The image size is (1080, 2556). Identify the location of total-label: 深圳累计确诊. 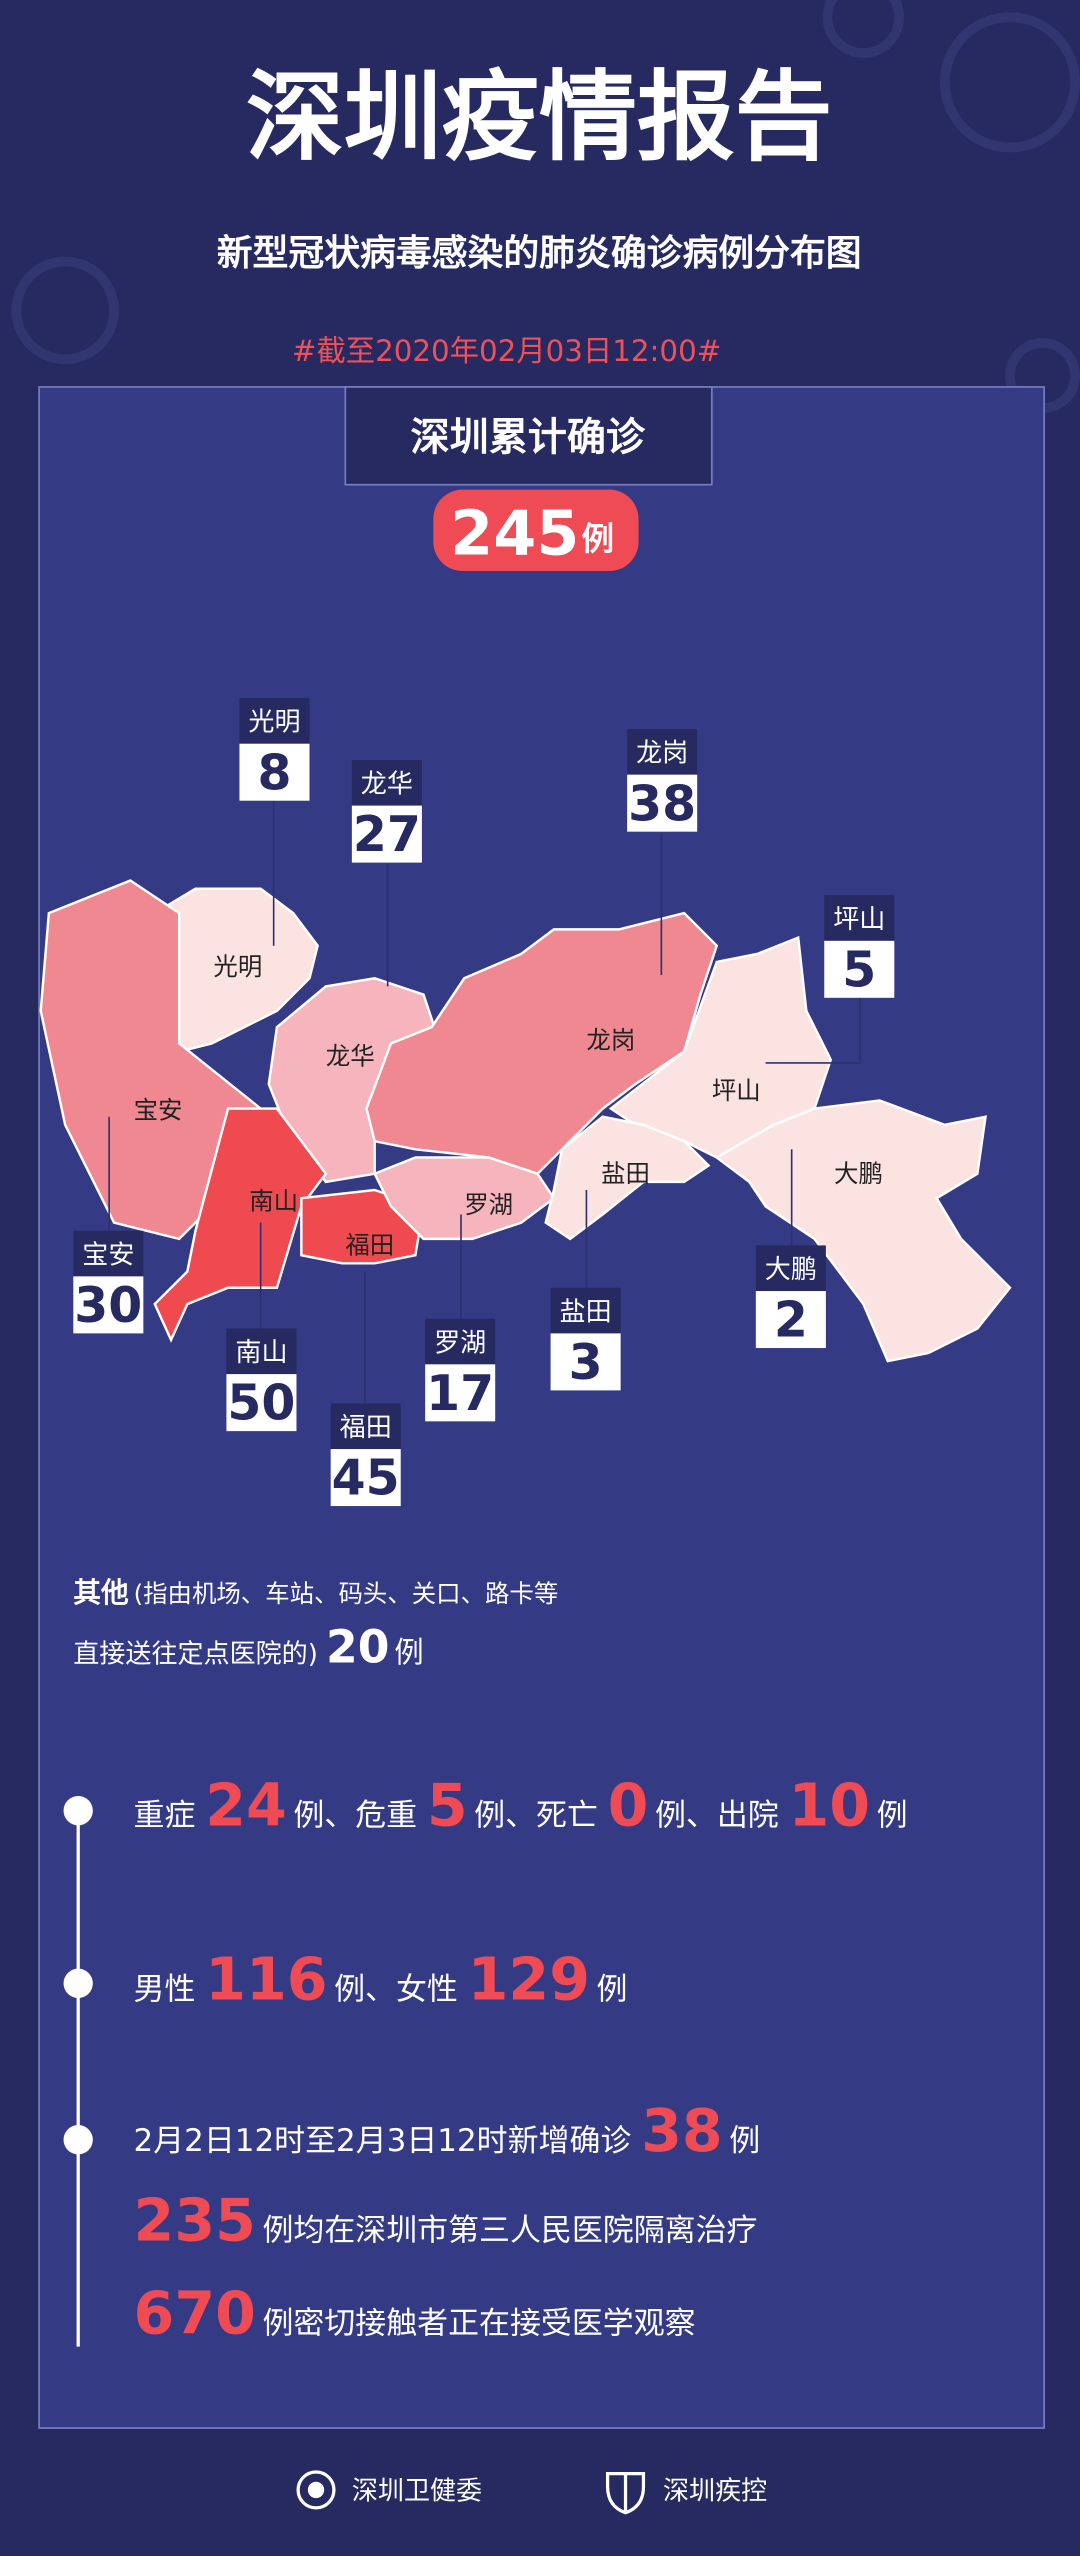
(528, 437).